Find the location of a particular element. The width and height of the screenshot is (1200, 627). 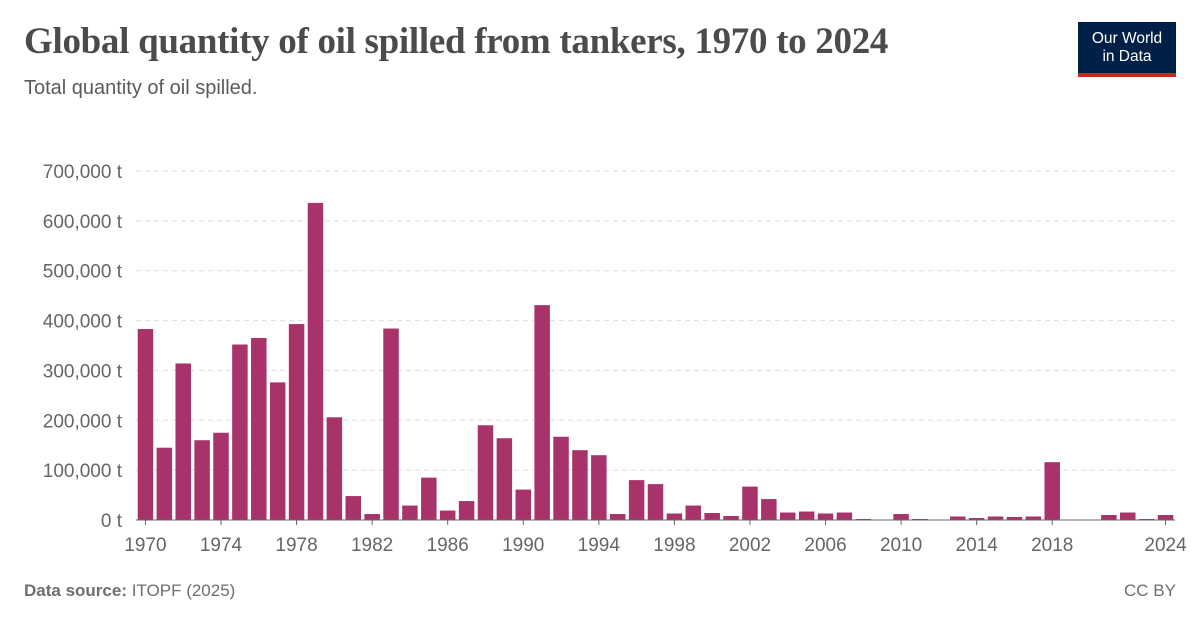

owid-logo: Our World in Data is located at coordinates (1127, 49).